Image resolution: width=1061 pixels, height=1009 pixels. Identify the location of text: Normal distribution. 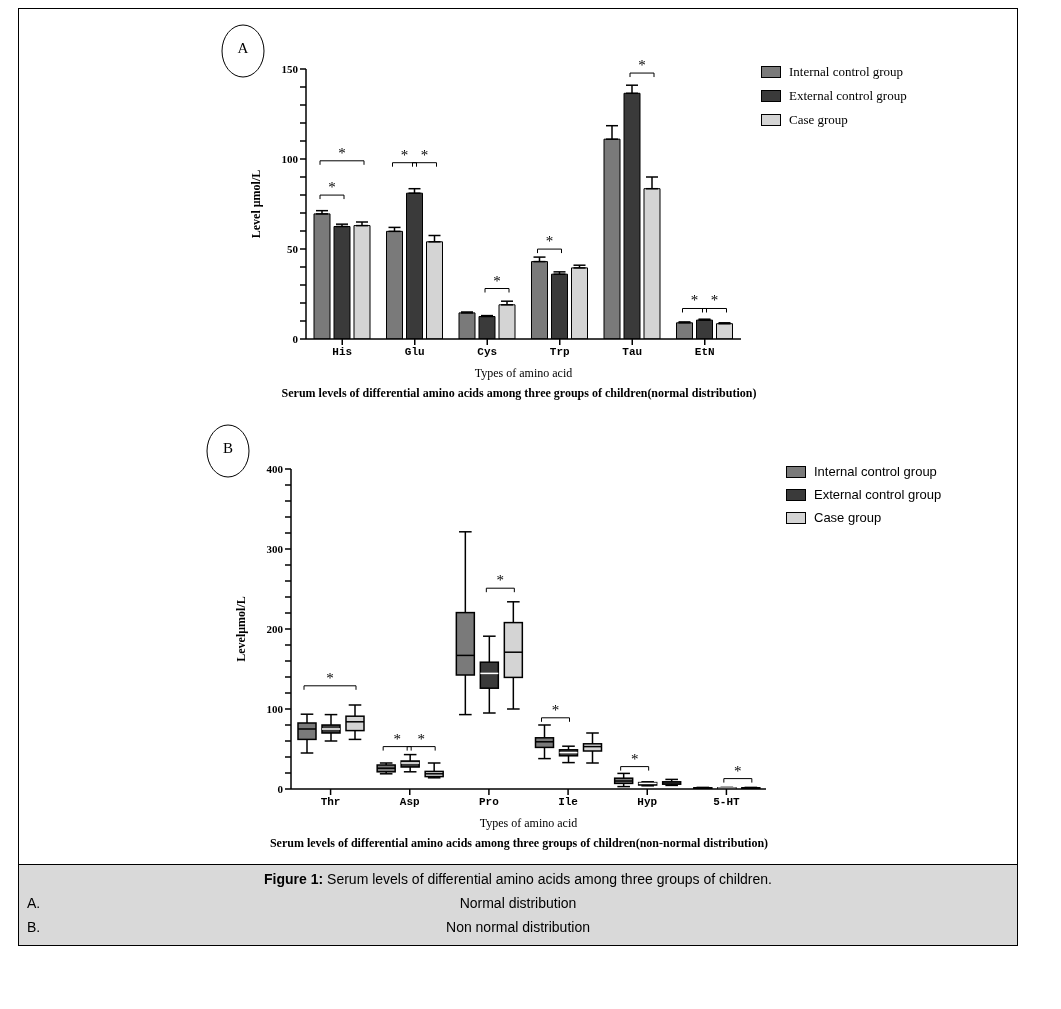
(518, 903).